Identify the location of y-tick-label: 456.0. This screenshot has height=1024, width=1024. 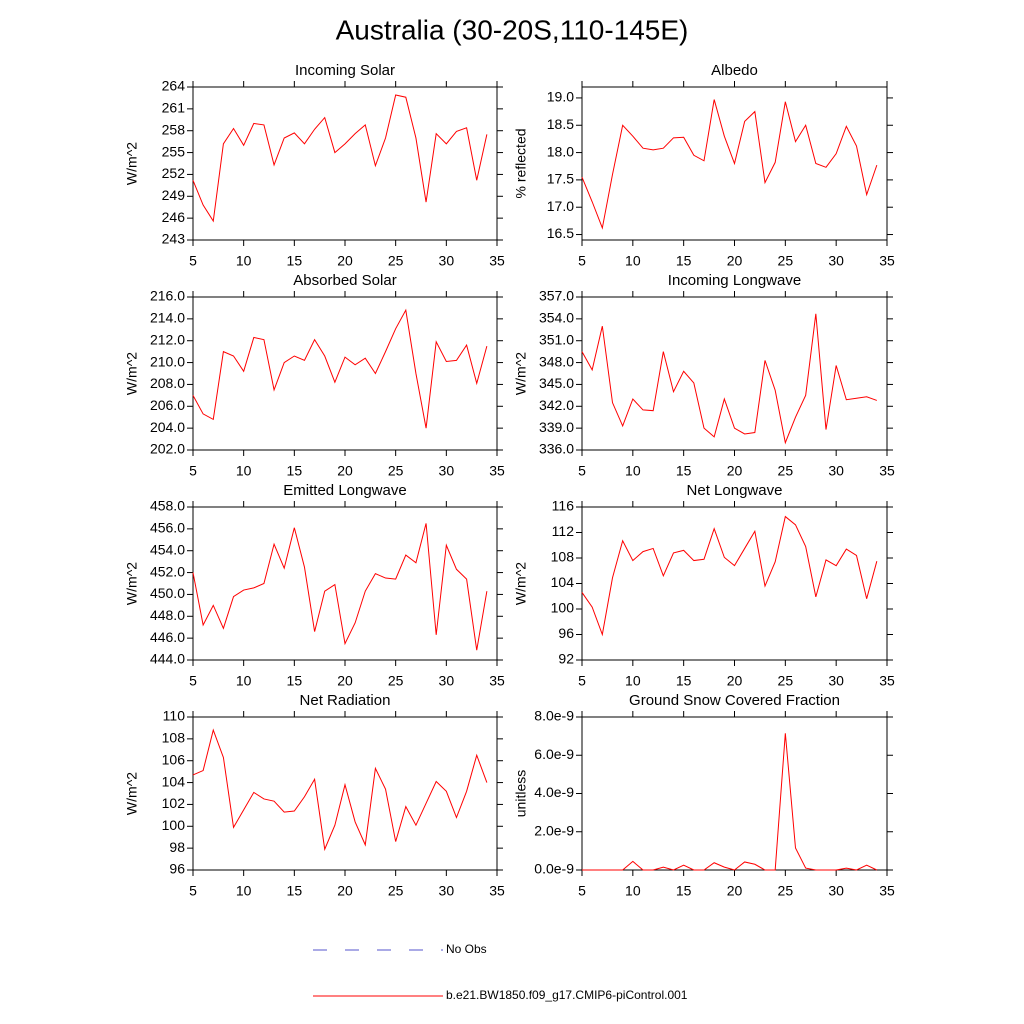
(167, 528).